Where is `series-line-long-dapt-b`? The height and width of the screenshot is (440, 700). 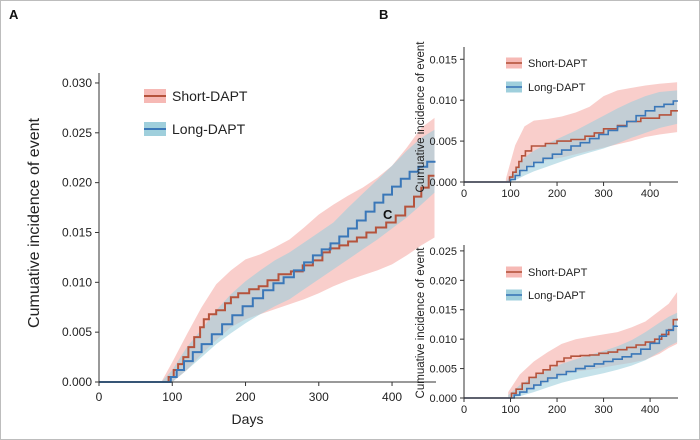 series-line-long-dapt-b is located at coordinates (571, 141).